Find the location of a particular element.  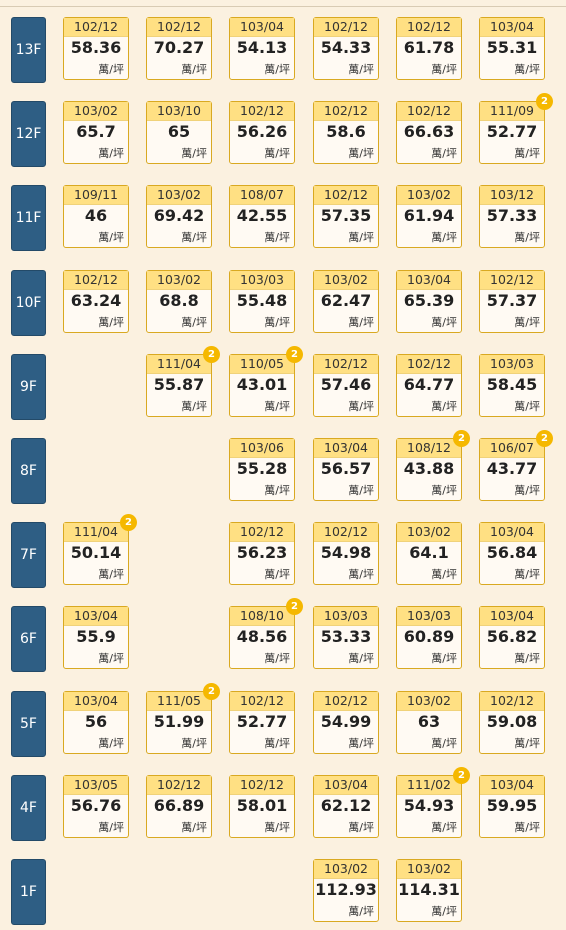

unit-card: 103/05 56.76 萬/坪 is located at coordinates (96, 806).